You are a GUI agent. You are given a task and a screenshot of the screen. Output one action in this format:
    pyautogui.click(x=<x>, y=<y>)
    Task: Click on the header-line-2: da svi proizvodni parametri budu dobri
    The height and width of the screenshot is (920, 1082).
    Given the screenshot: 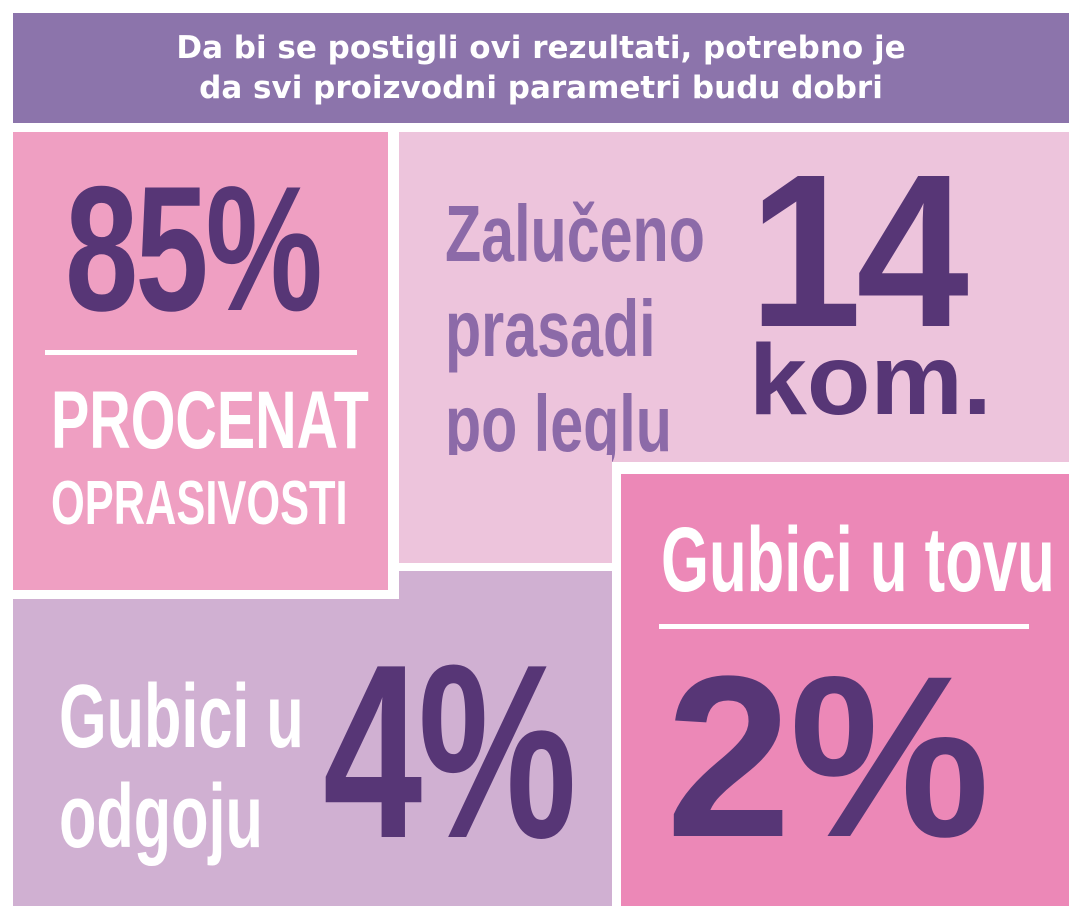 What is the action you would take?
    pyautogui.click(x=541, y=88)
    